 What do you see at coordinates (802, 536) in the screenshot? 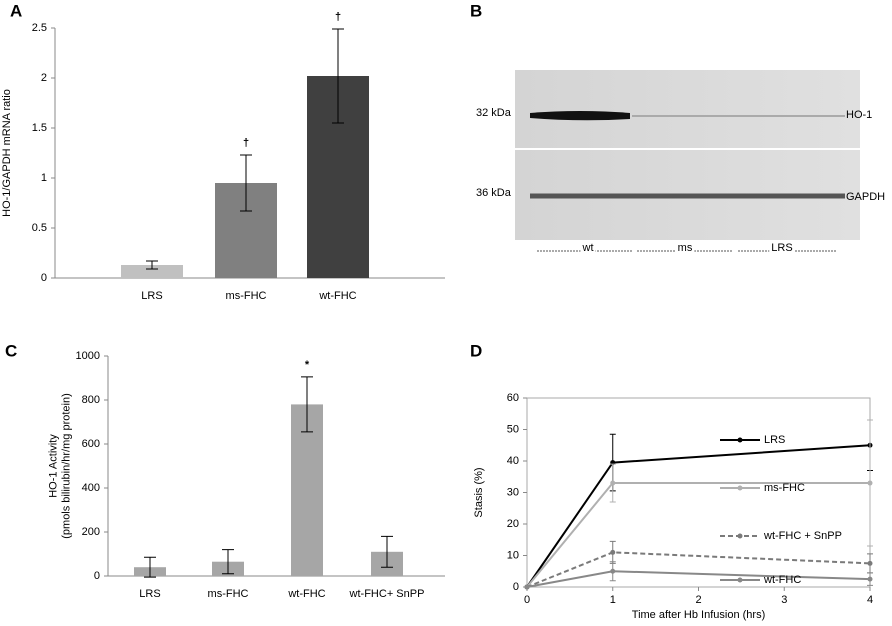
I see `legend-label: wt-FHC + SnPP` at bounding box center [802, 536].